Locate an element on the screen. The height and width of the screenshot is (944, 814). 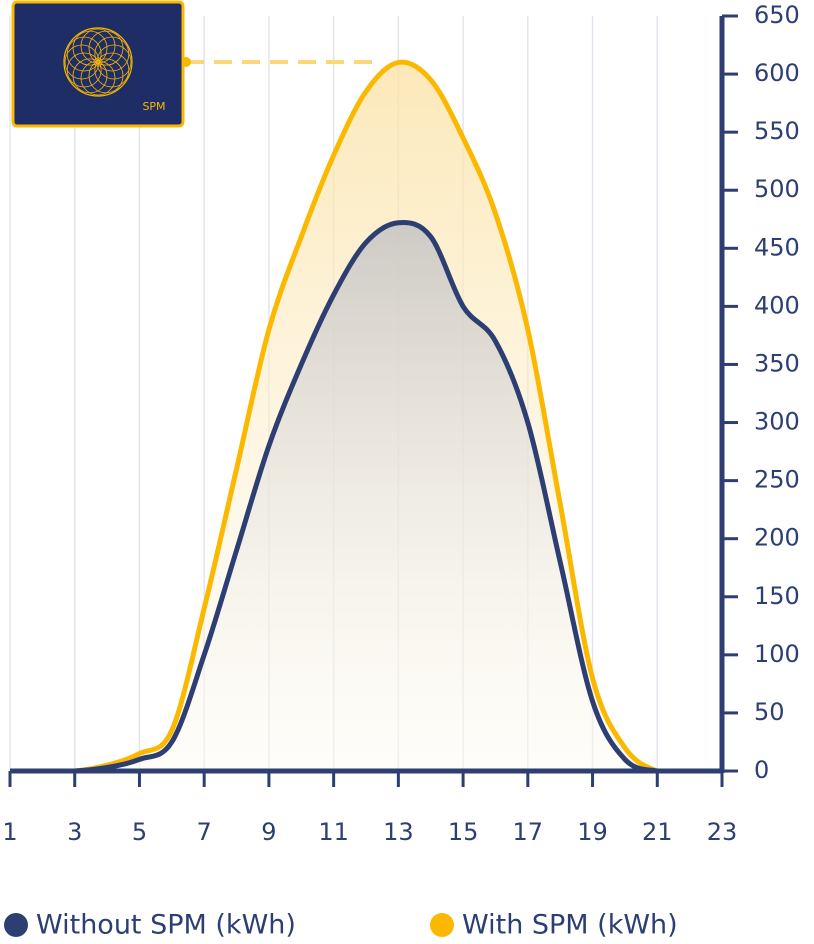
rose-outer is located at coordinates (98, 62).